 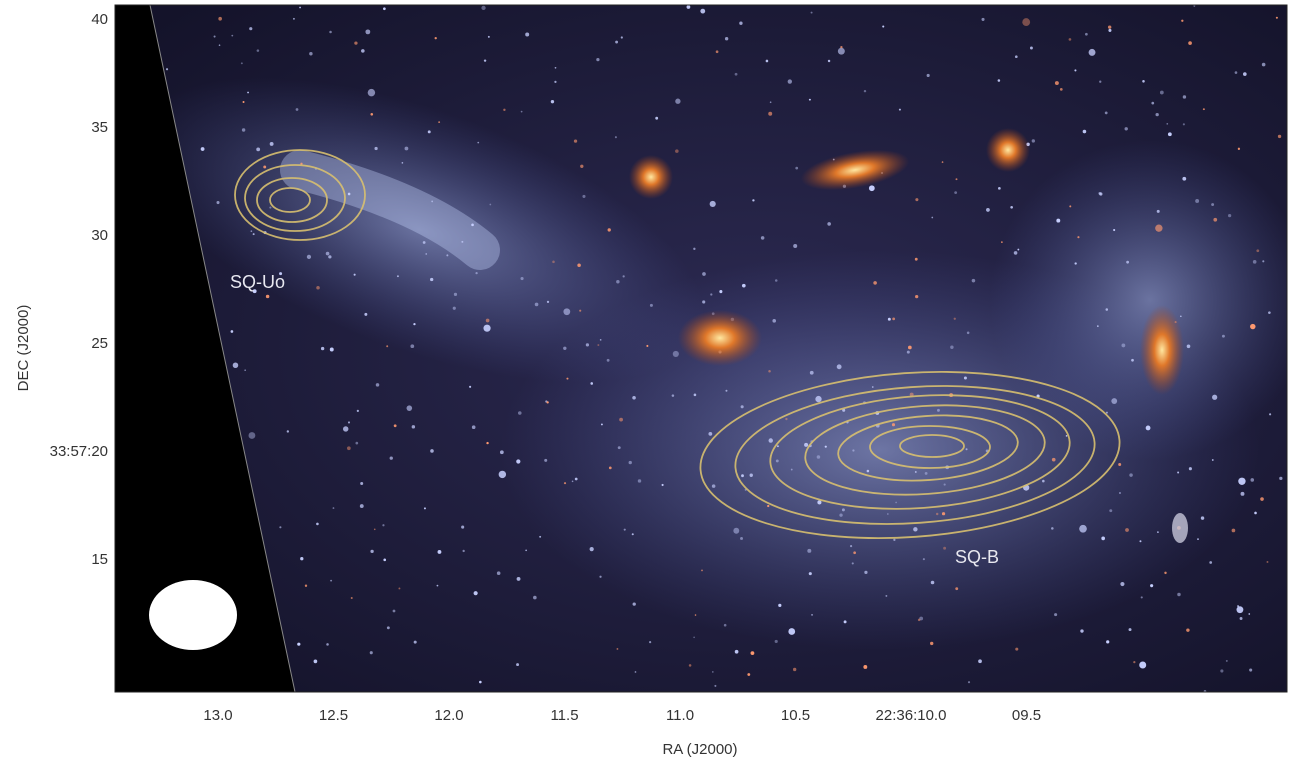 What do you see at coordinates (99, 559) in the screenshot?
I see `y-tick-label: 15` at bounding box center [99, 559].